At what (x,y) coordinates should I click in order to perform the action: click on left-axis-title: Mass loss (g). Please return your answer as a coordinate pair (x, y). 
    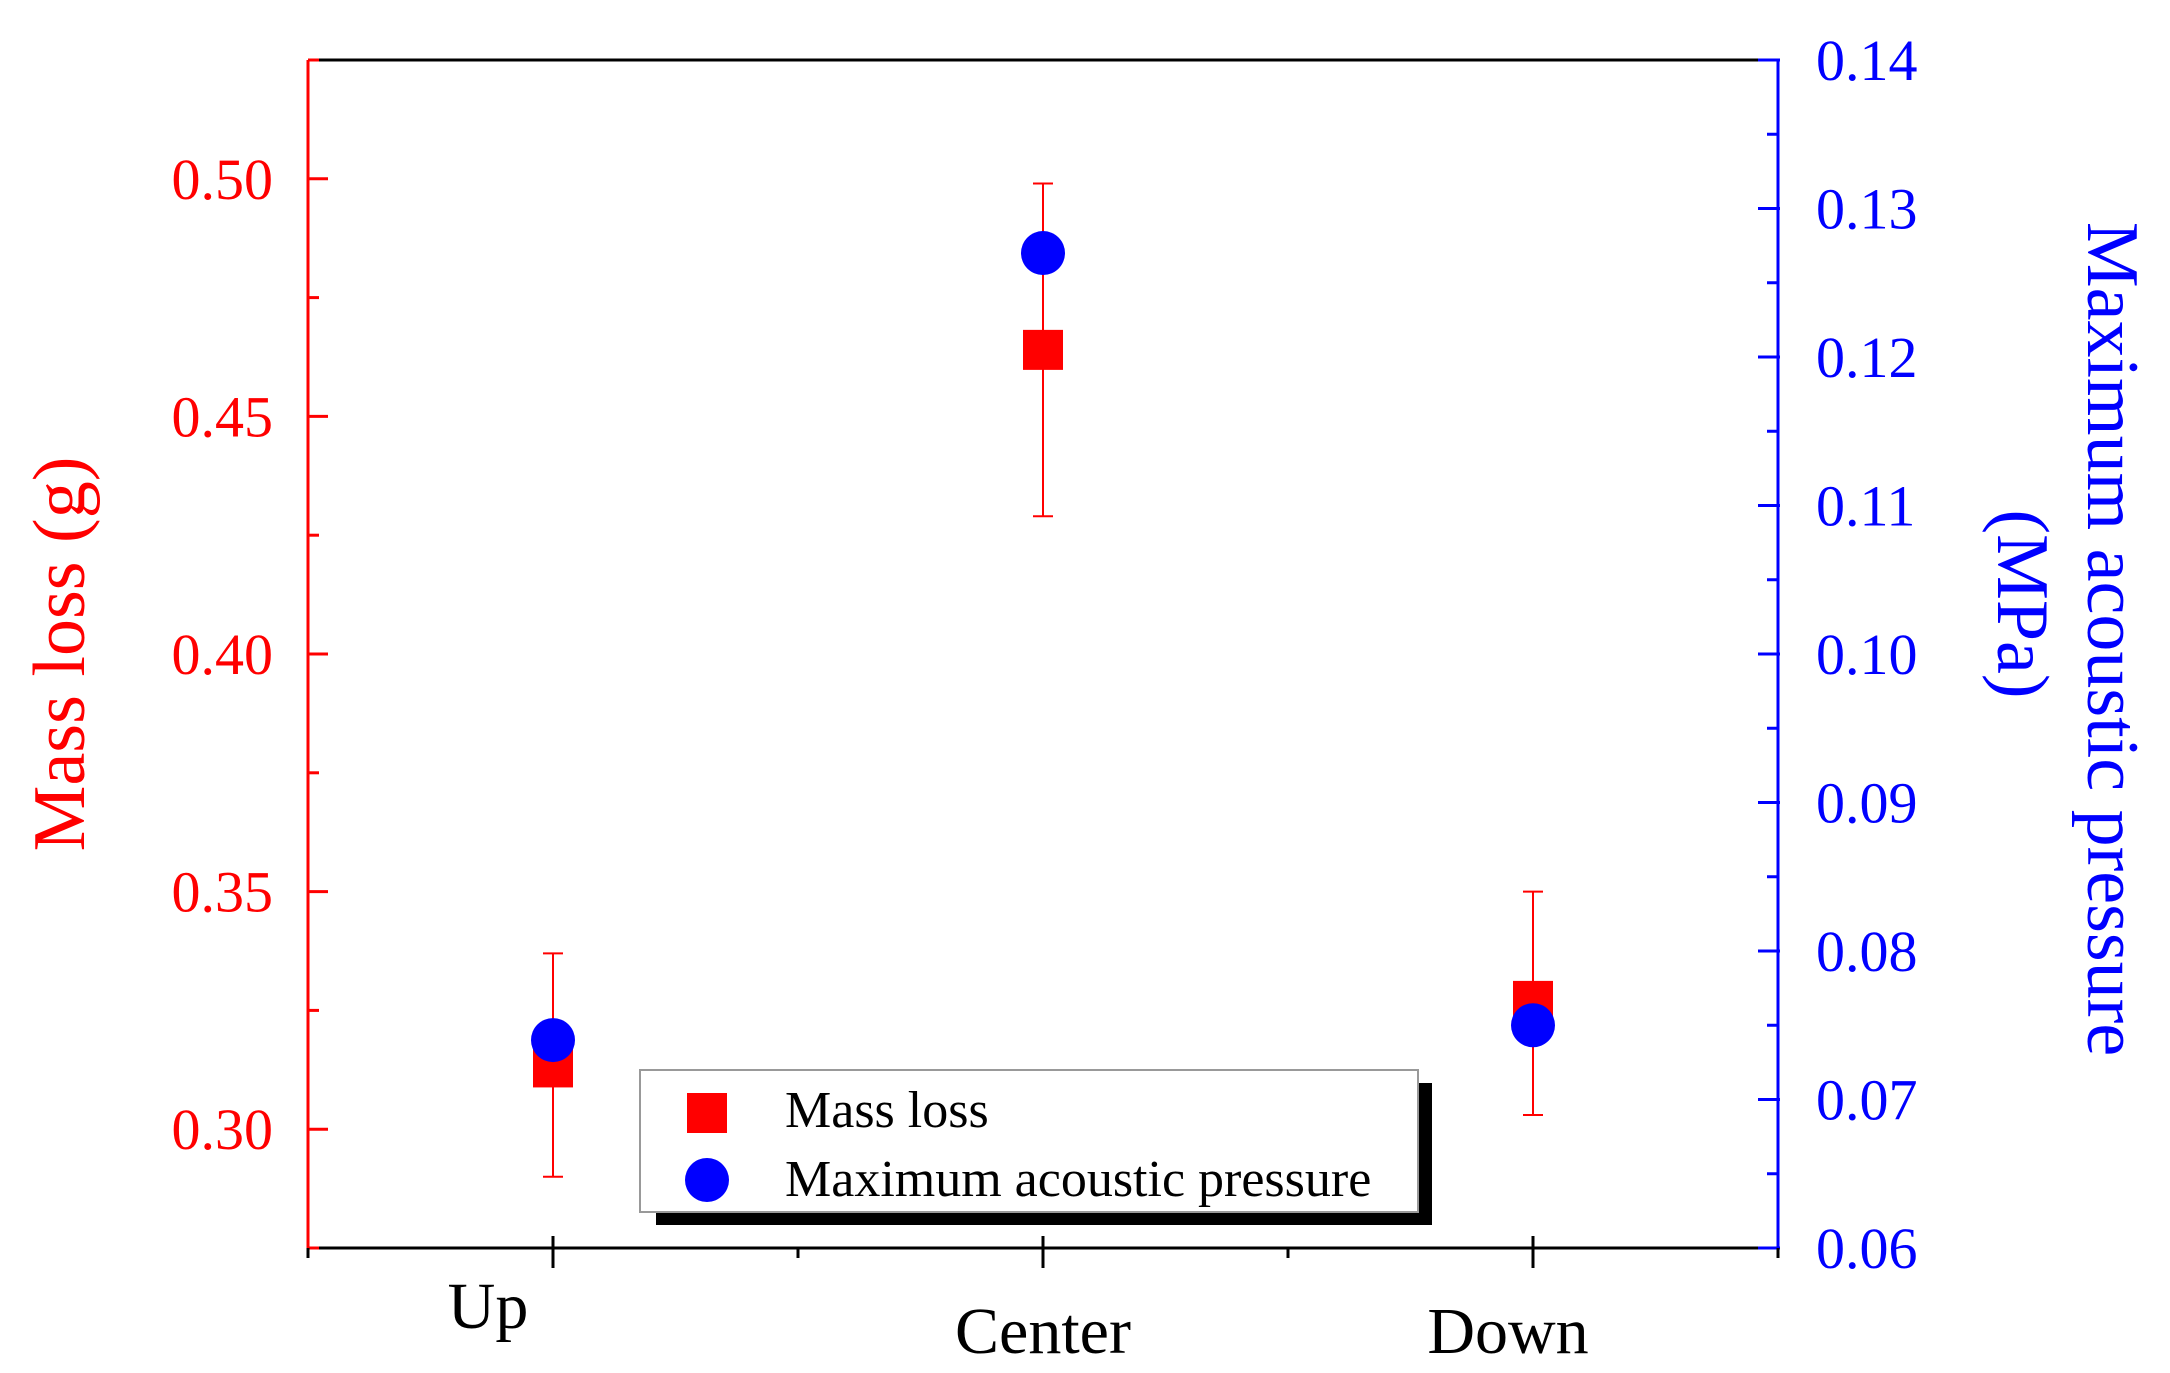
    Looking at the image, I should click on (60, 654).